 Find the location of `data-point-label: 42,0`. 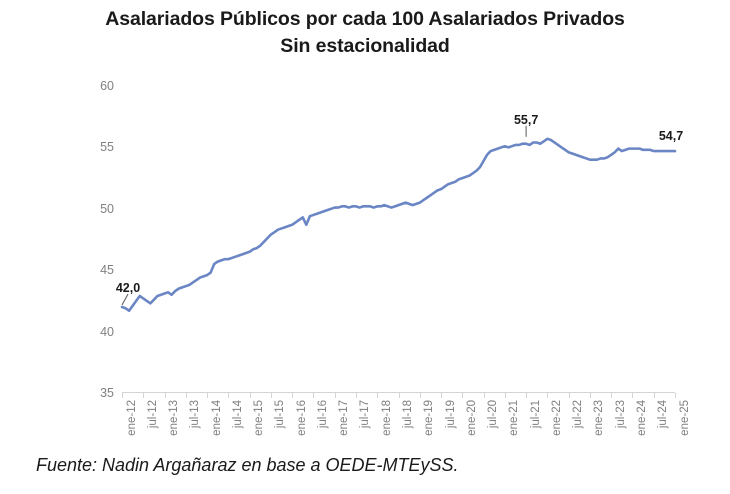

data-point-label: 42,0 is located at coordinates (128, 288).